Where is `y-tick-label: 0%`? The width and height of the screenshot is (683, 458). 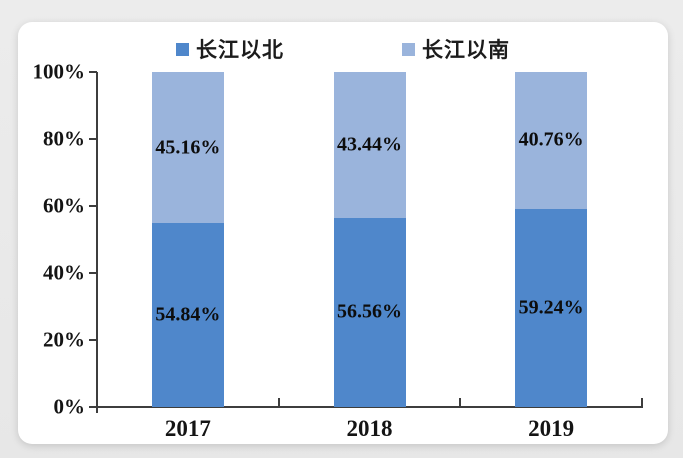
y-tick-label: 0% is located at coordinates (69, 406).